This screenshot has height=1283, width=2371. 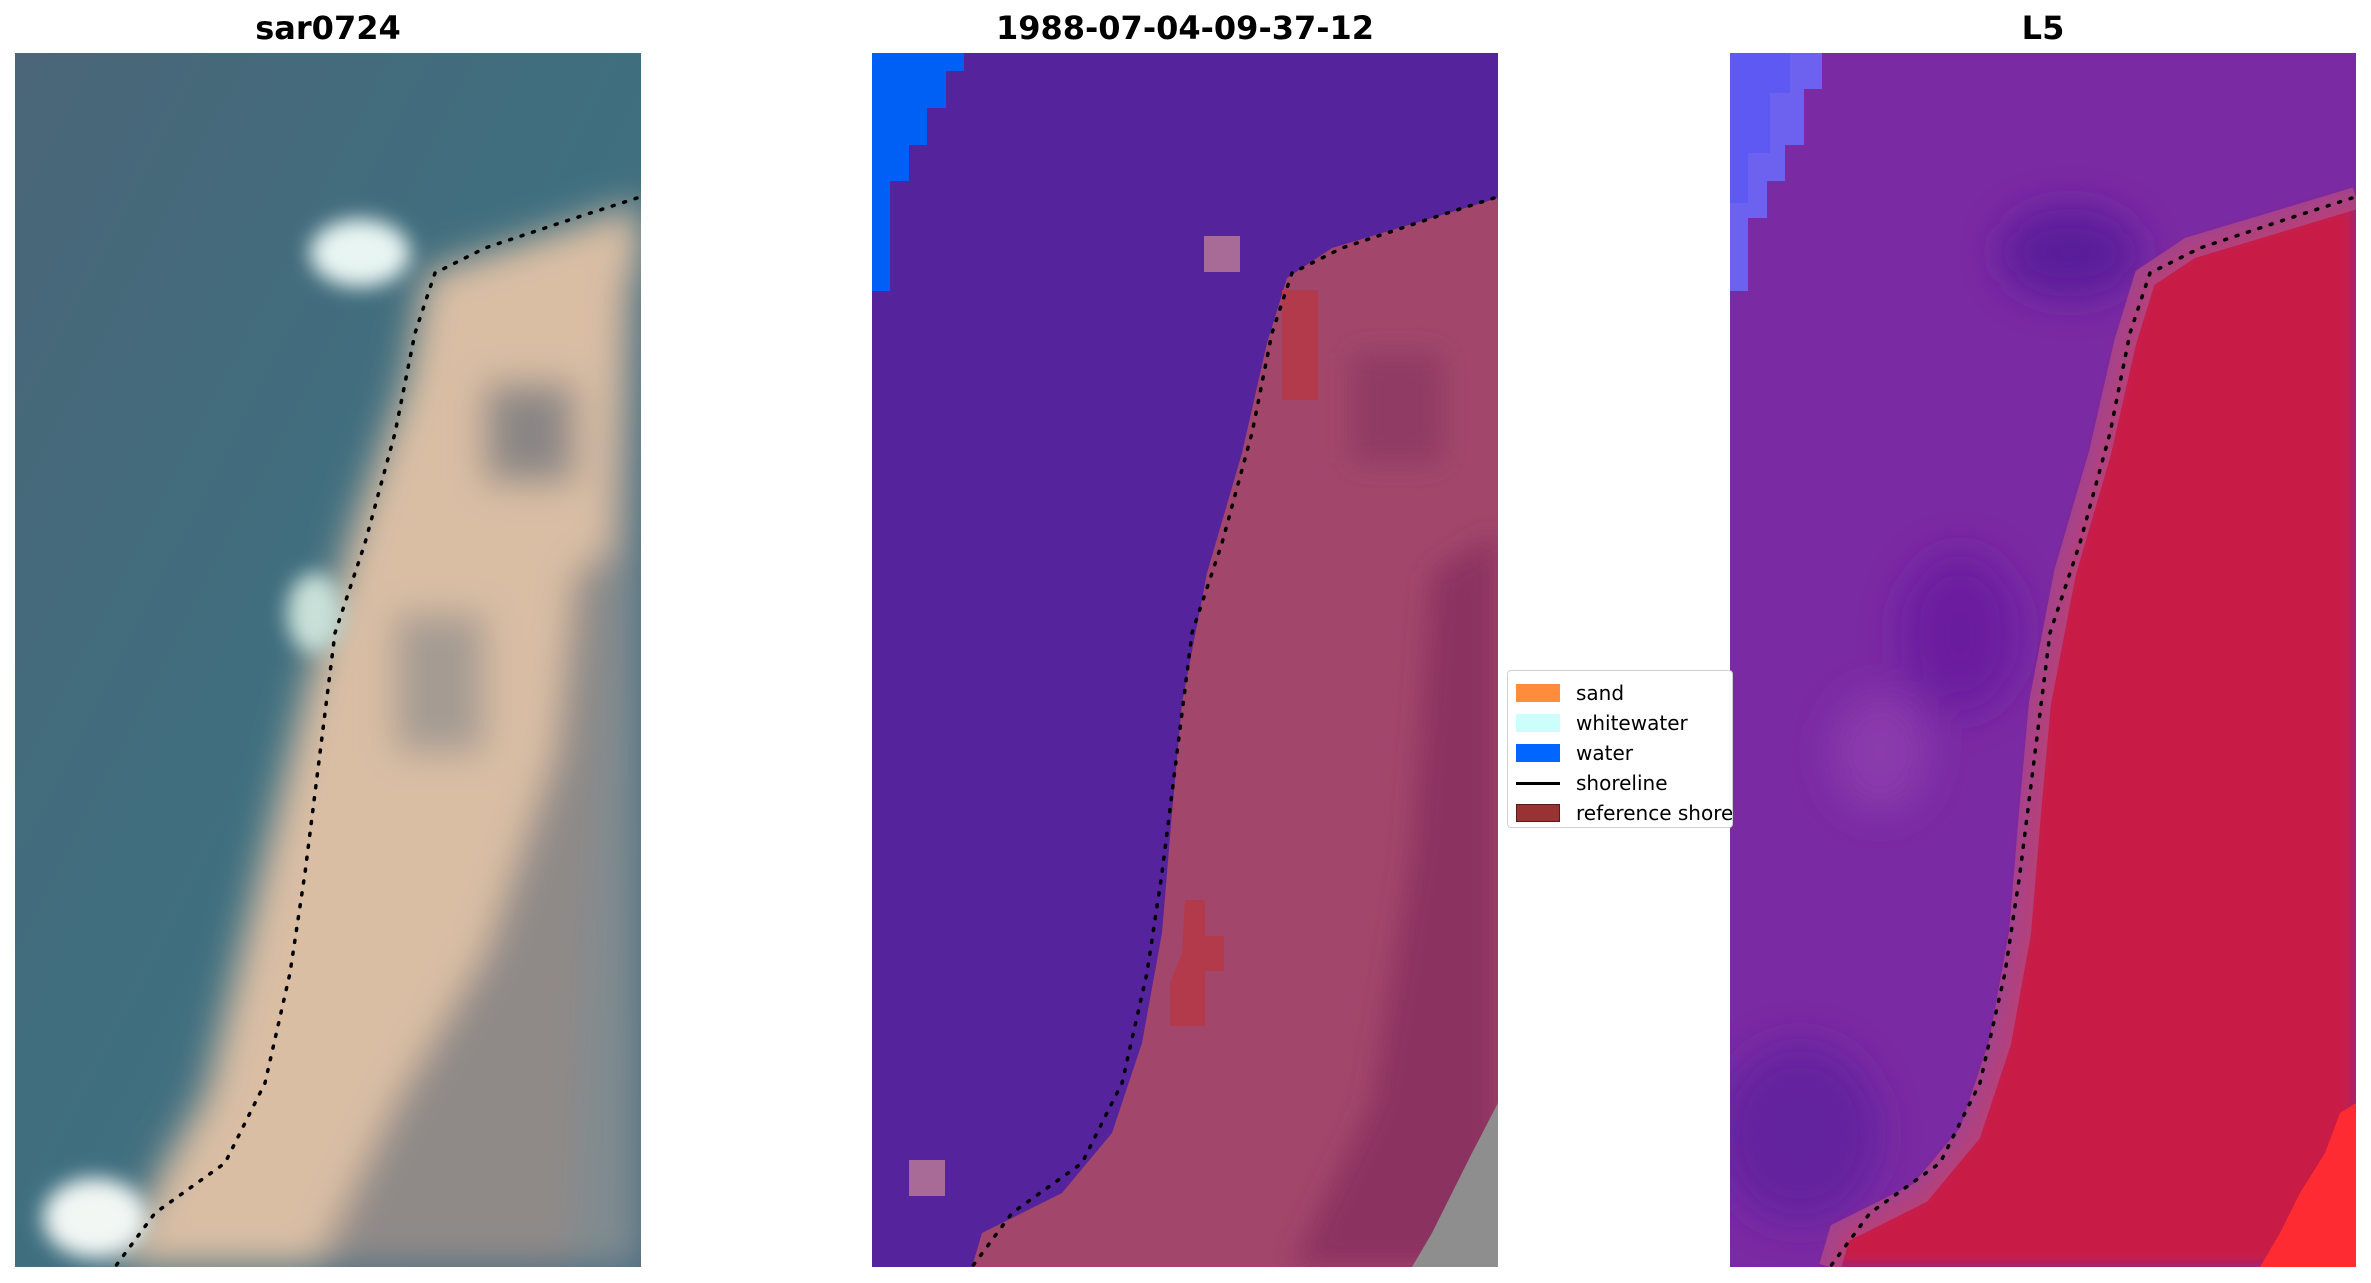 What do you see at coordinates (1632, 723) in the screenshot?
I see `legend-label: whitewater` at bounding box center [1632, 723].